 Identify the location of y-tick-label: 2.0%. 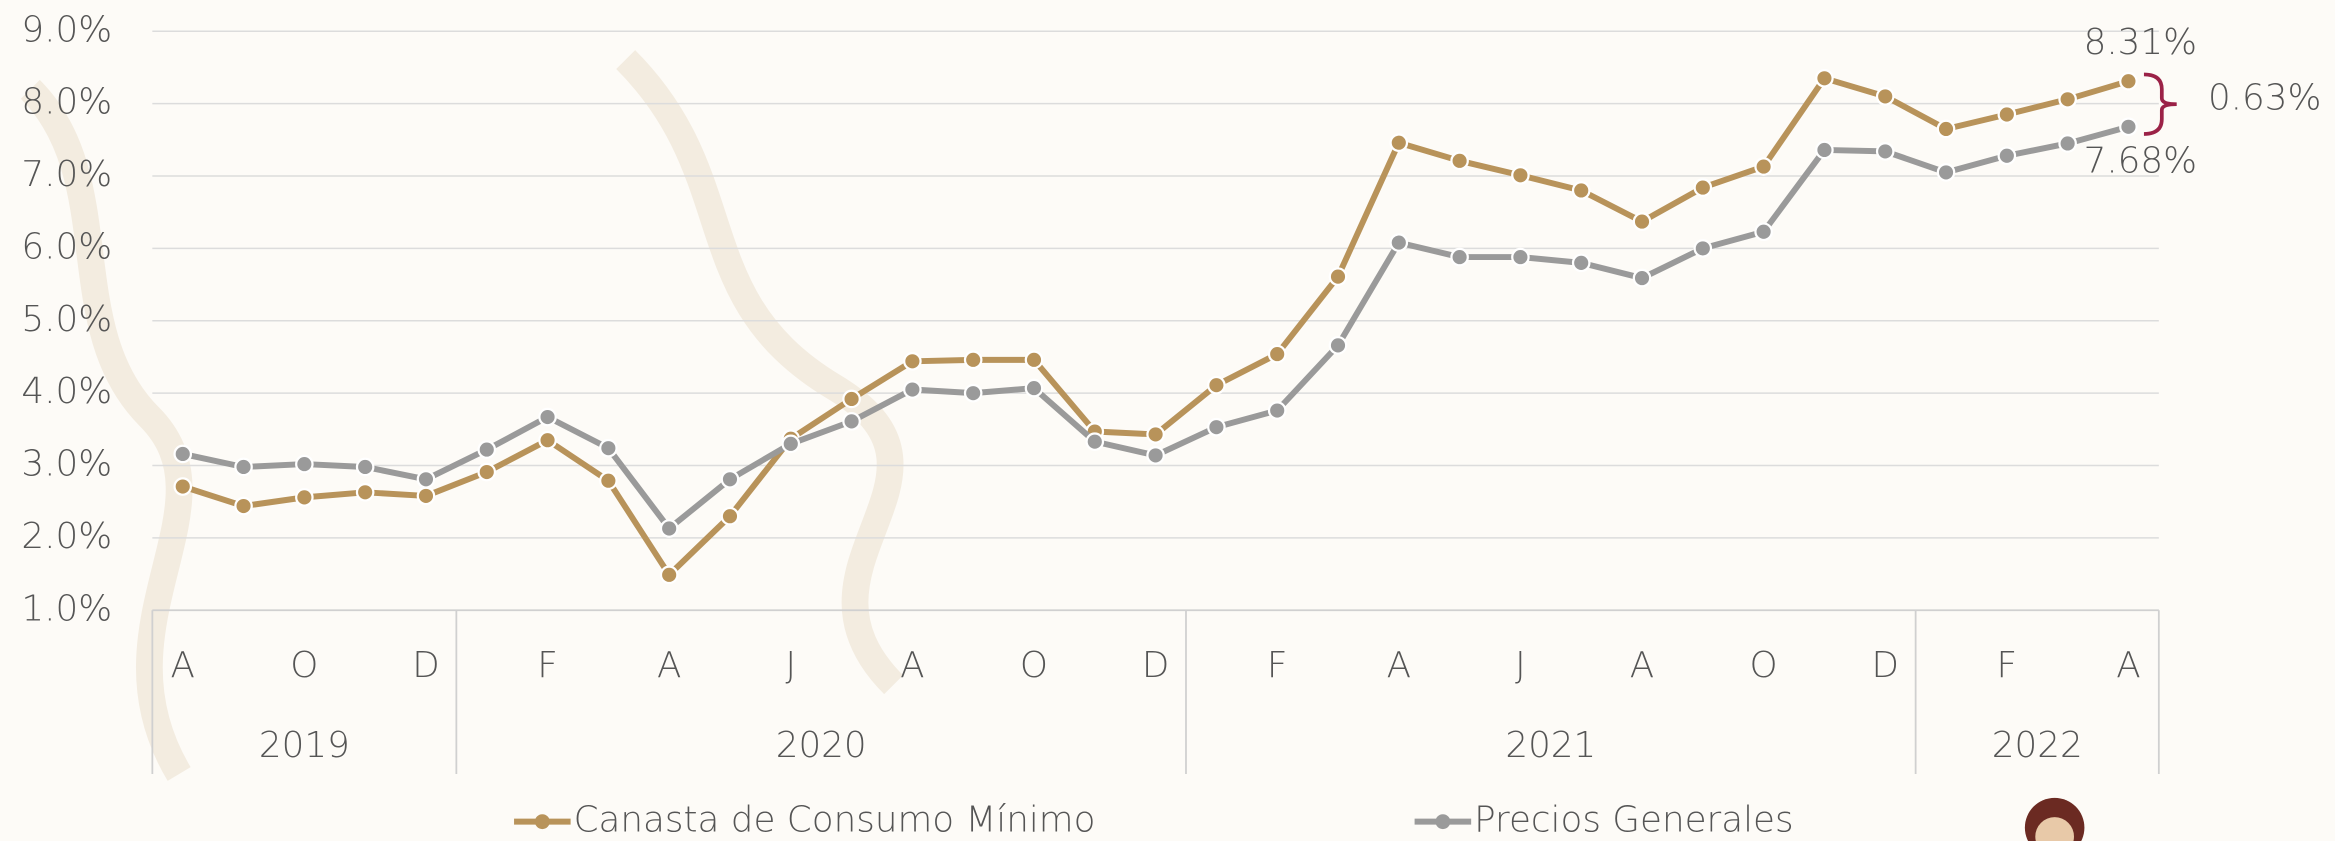
(66, 536).